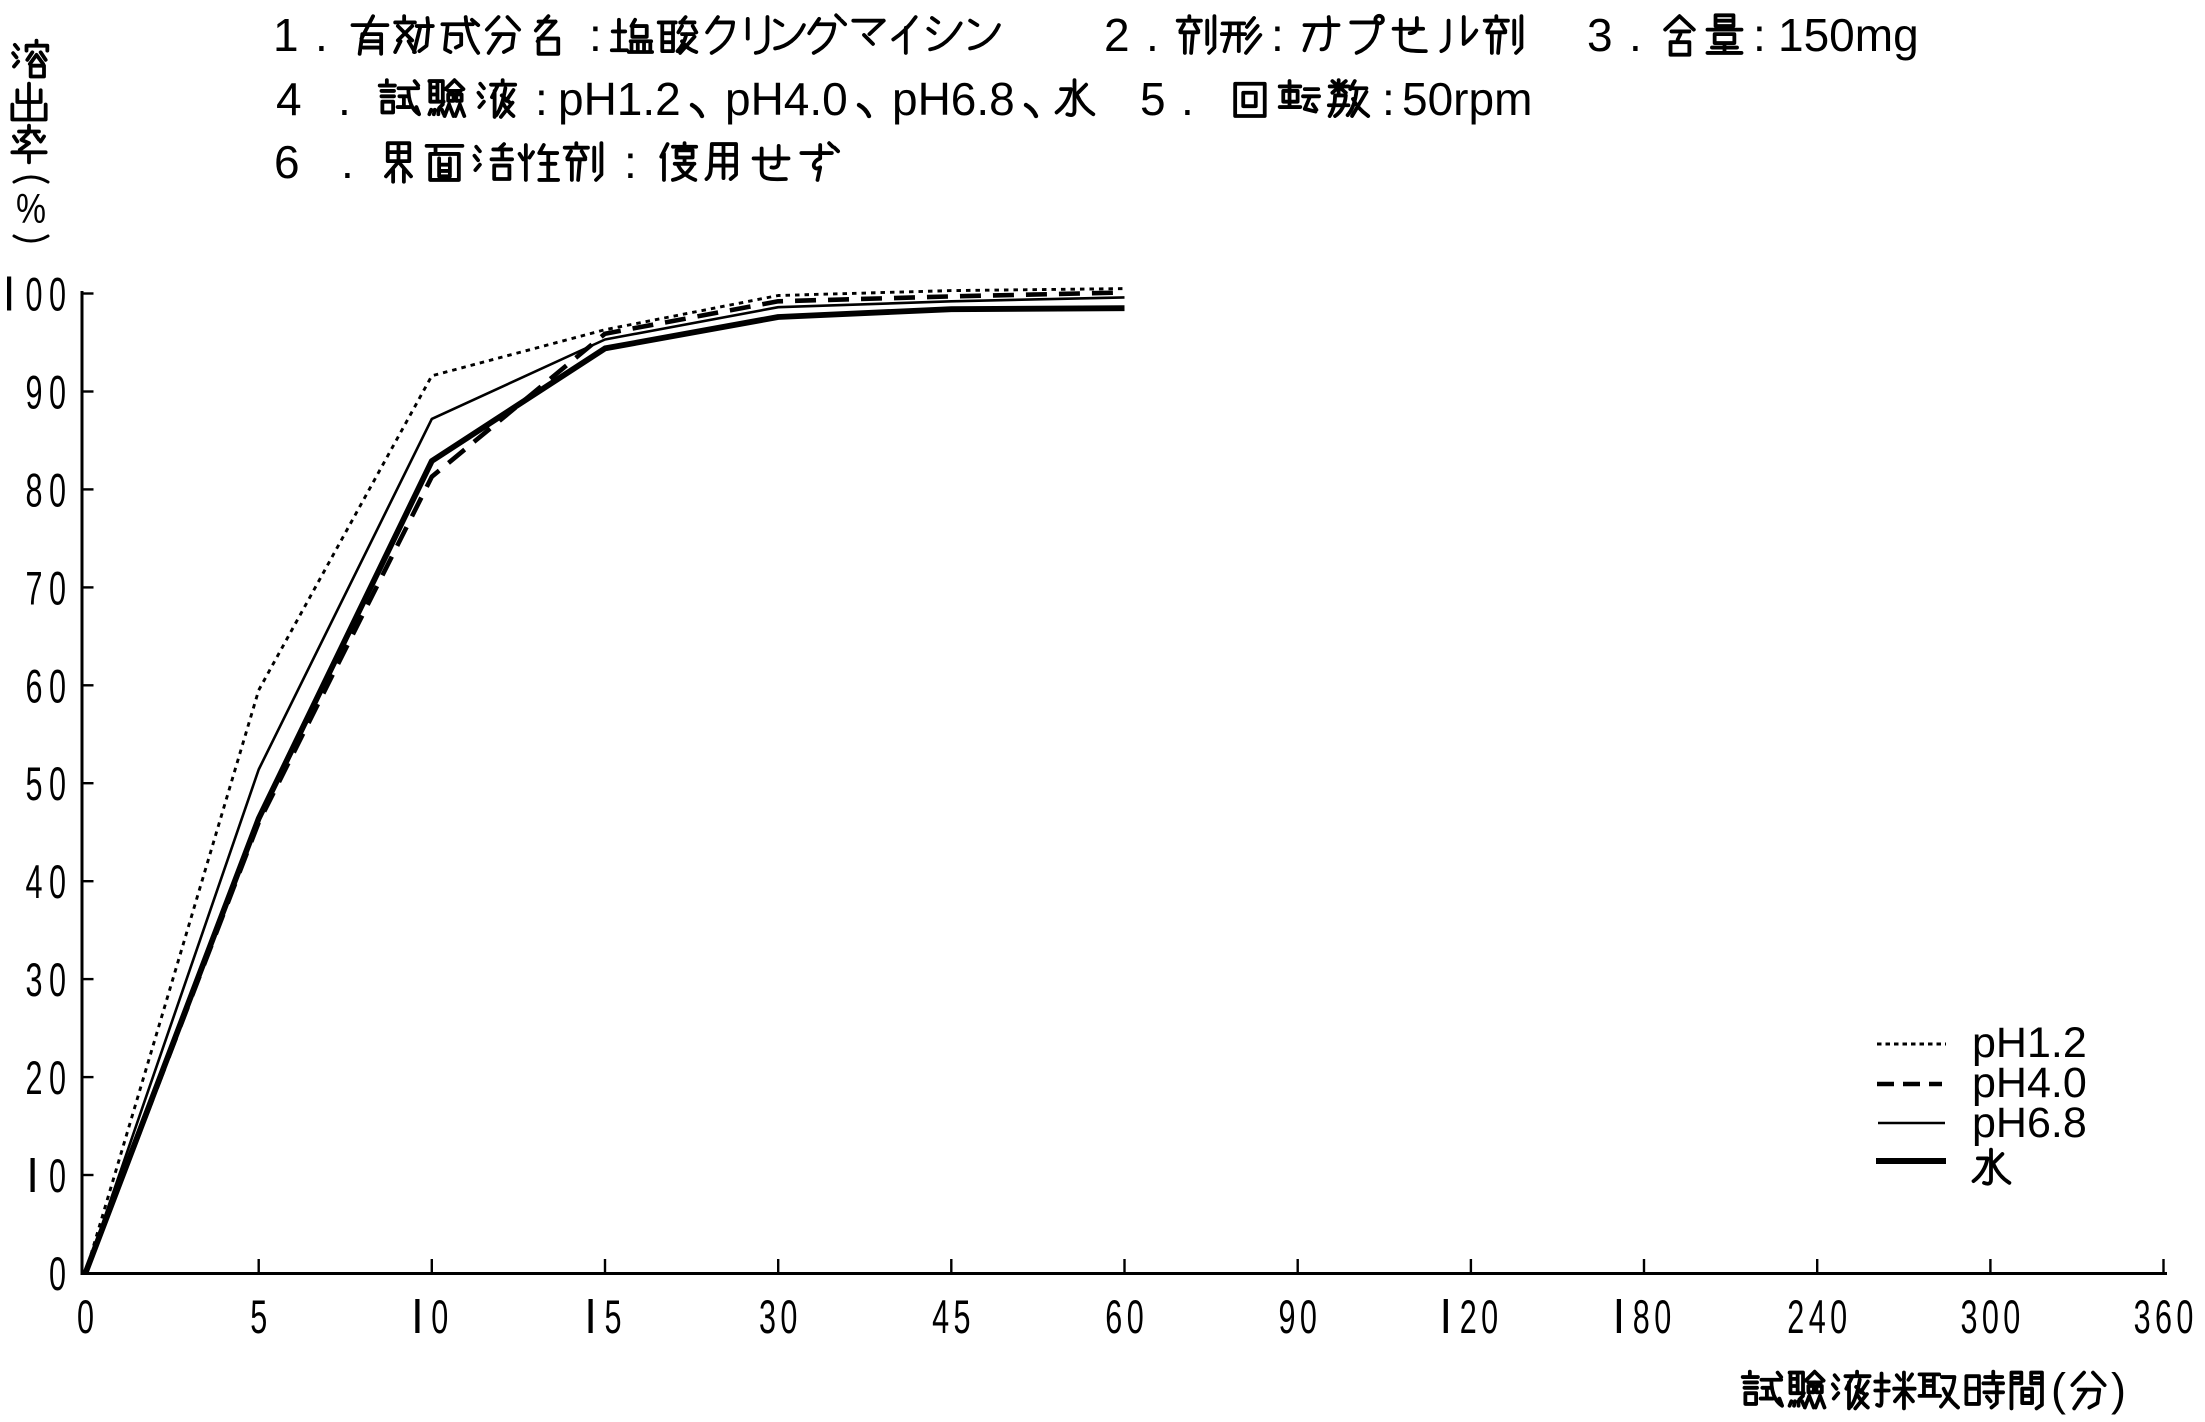  Describe the element at coordinates (286, 35) in the screenshot. I see `svg-text: 1` at that location.